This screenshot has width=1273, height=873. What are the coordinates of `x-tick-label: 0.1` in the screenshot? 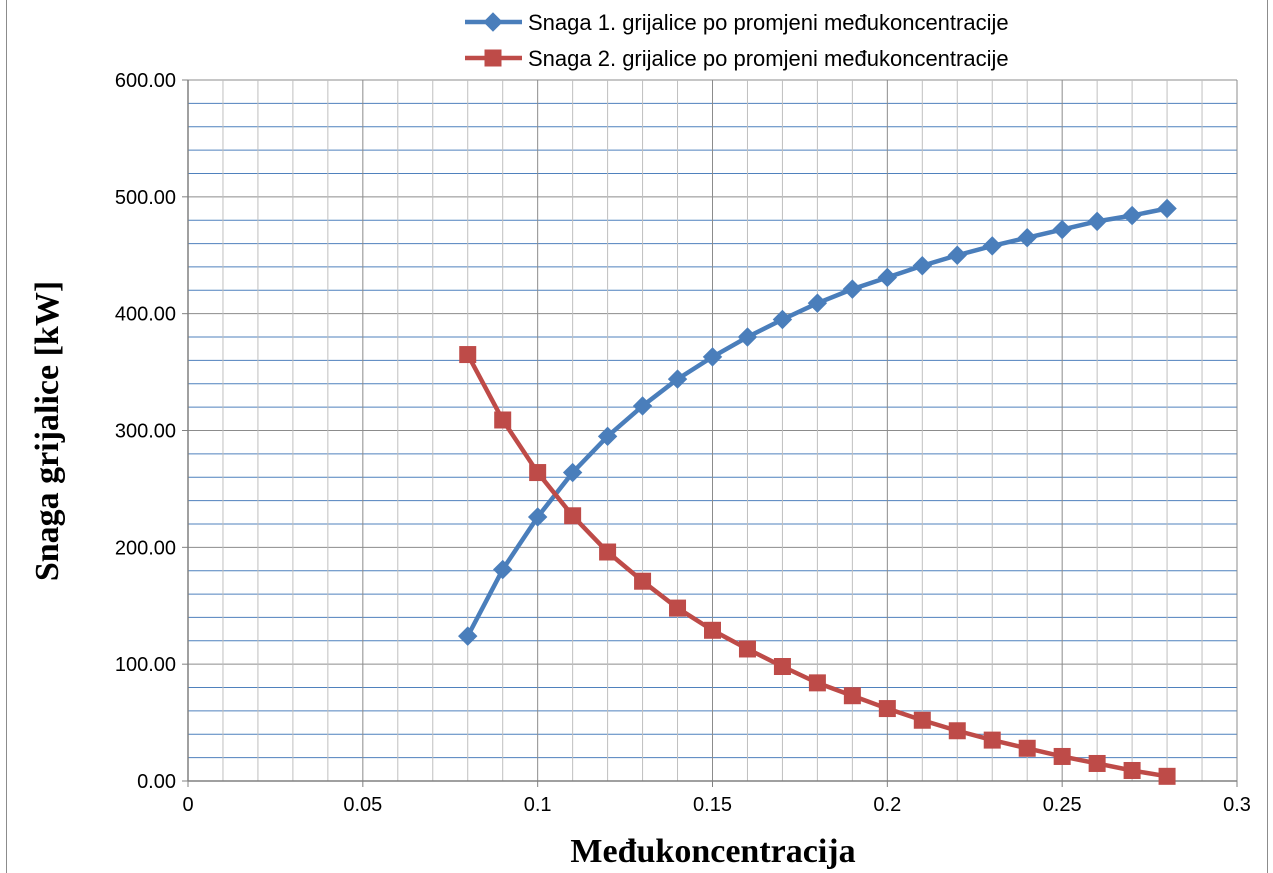 It's located at (538, 805).